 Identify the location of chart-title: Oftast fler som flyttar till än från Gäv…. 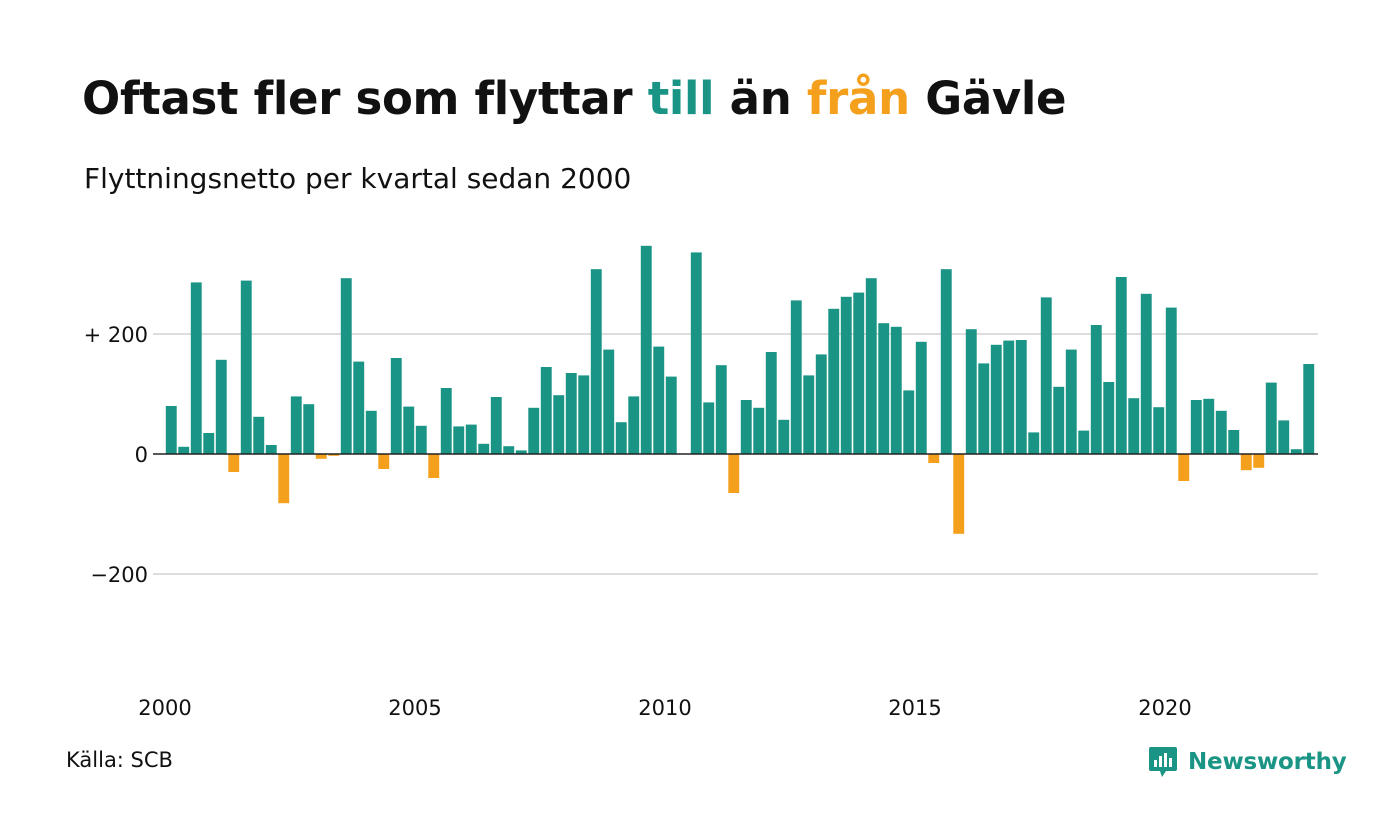
(574, 98).